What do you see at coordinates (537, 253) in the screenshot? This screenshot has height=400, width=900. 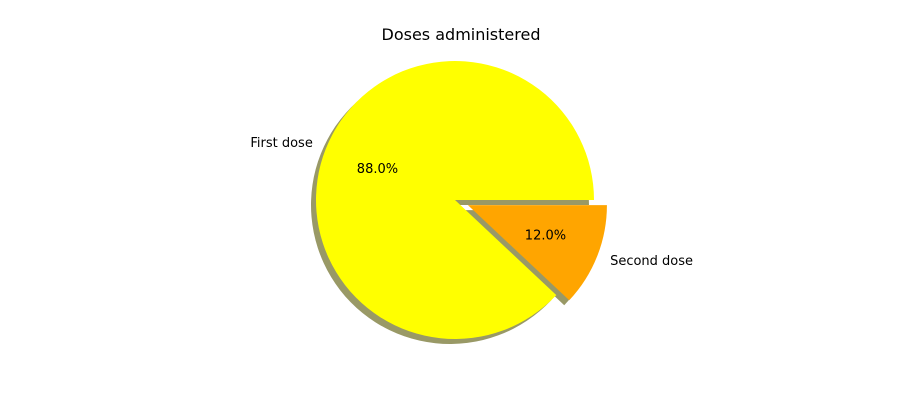 I see `pie-slice-second-dose` at bounding box center [537, 253].